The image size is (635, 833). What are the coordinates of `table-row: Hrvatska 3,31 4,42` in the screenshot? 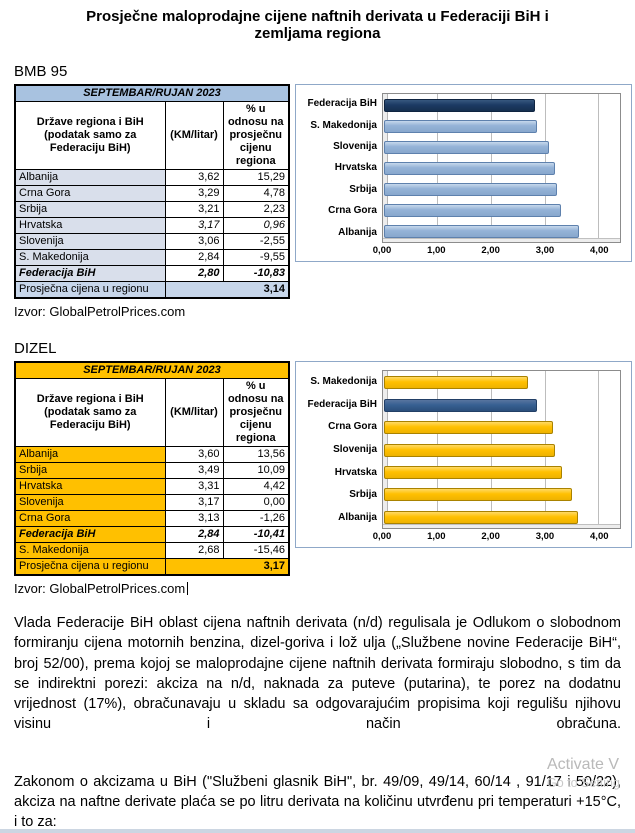 It's located at (152, 486).